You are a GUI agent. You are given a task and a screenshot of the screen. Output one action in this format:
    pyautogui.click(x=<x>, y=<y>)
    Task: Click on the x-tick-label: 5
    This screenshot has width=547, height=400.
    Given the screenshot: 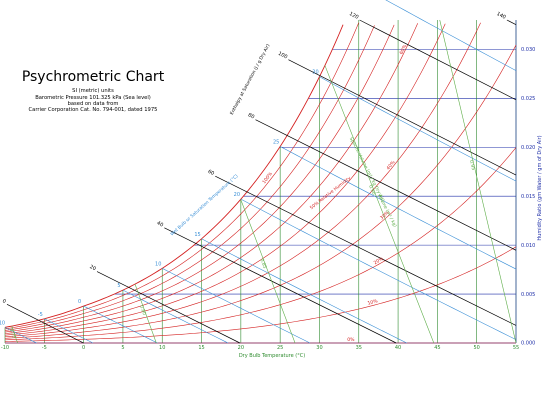 What is the action you would take?
    pyautogui.click(x=122, y=348)
    